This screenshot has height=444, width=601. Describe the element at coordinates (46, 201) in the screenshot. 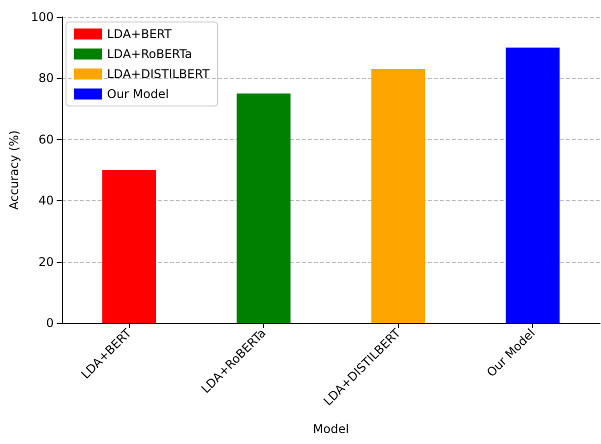

I see `y-tick-label: 40` at that location.